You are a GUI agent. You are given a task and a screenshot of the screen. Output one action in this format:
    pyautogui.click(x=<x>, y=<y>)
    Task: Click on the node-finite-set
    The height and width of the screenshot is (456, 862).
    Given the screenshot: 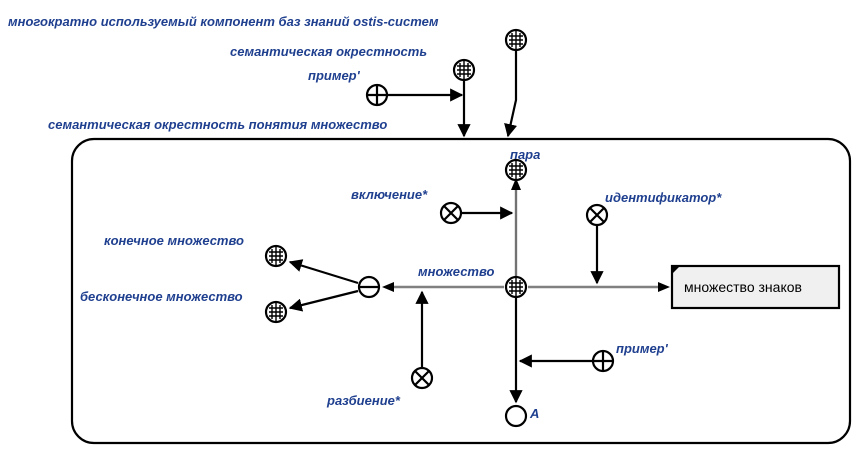 What is the action you would take?
    pyautogui.click(x=276, y=256)
    